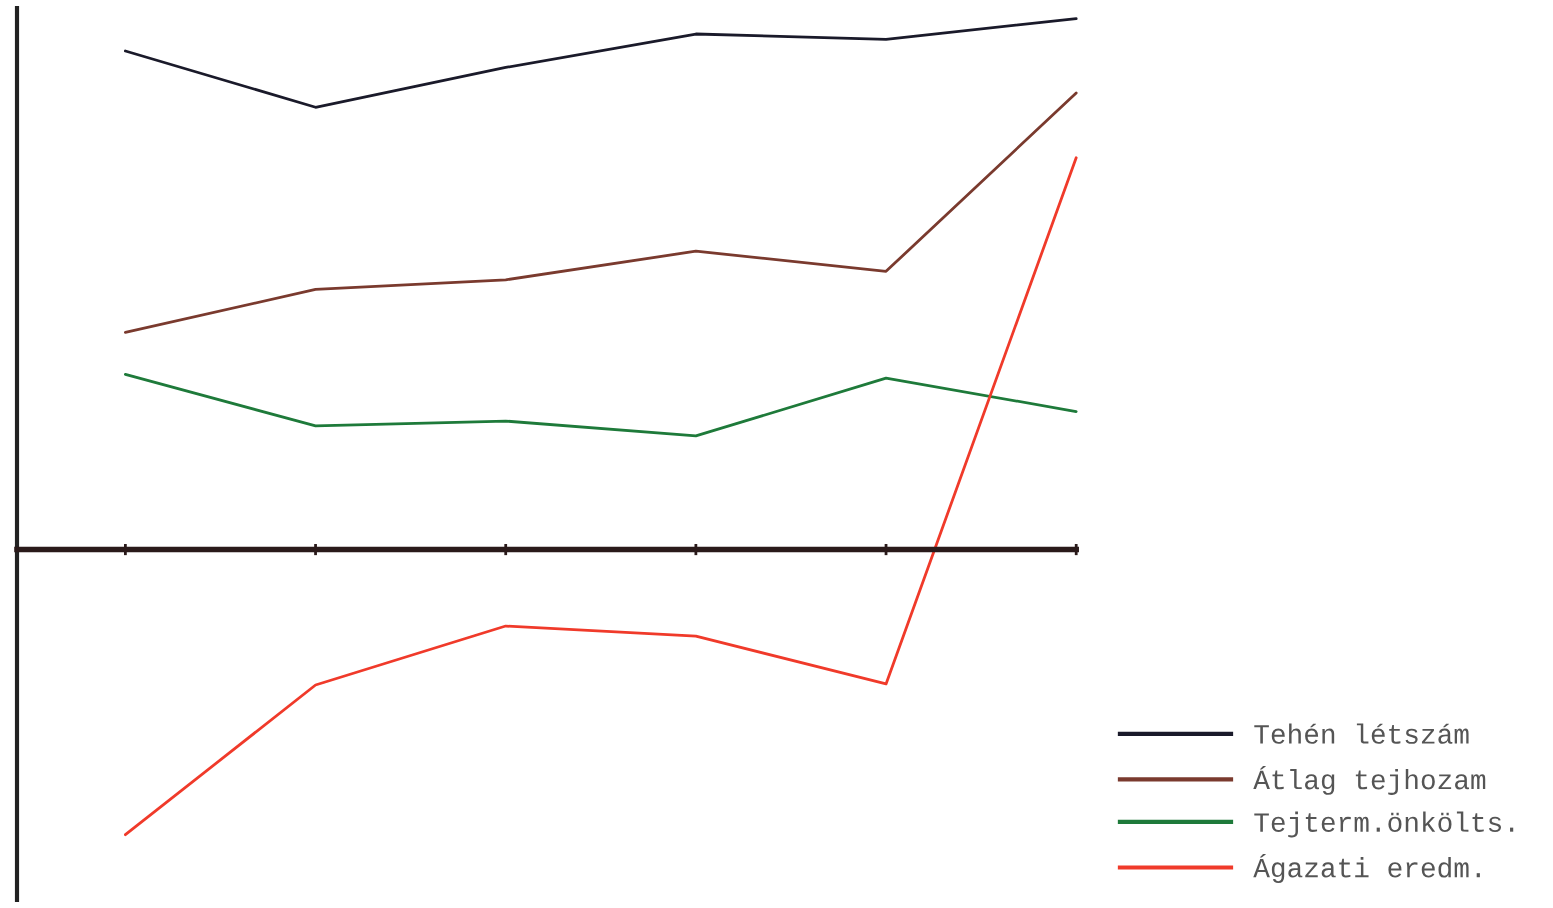  What do you see at coordinates (1384, 824) in the screenshot?
I see `legend-label: Tejterm.önkölts.` at bounding box center [1384, 824].